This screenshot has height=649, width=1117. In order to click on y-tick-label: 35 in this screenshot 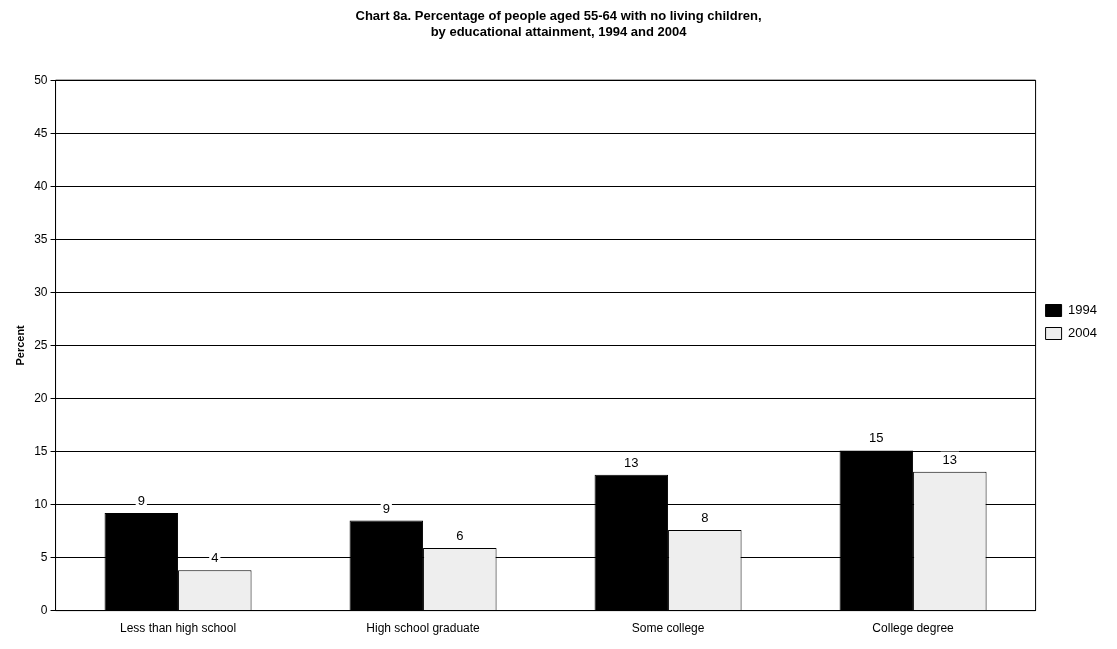, I will do `click(41, 238)`.